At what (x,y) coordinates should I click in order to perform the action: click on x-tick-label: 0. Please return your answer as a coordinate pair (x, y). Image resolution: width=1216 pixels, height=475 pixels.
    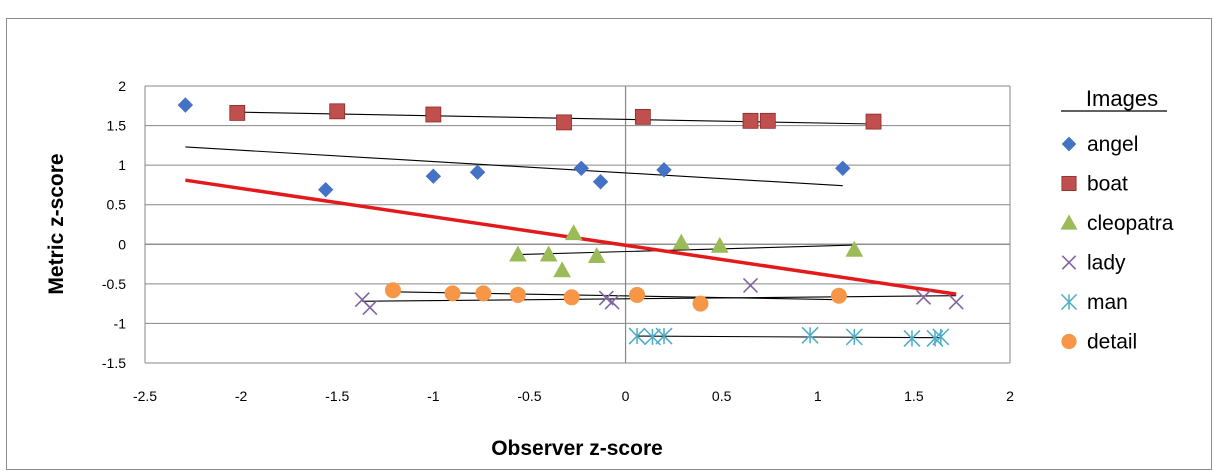
    Looking at the image, I should click on (626, 396).